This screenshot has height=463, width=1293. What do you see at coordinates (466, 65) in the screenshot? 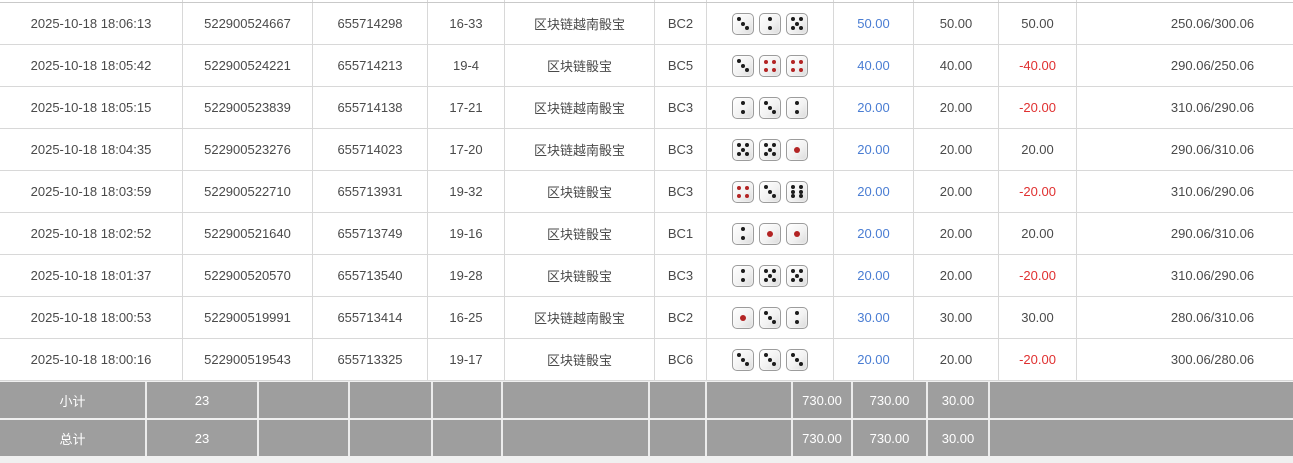
I see `period-cell: 19-4` at bounding box center [466, 65].